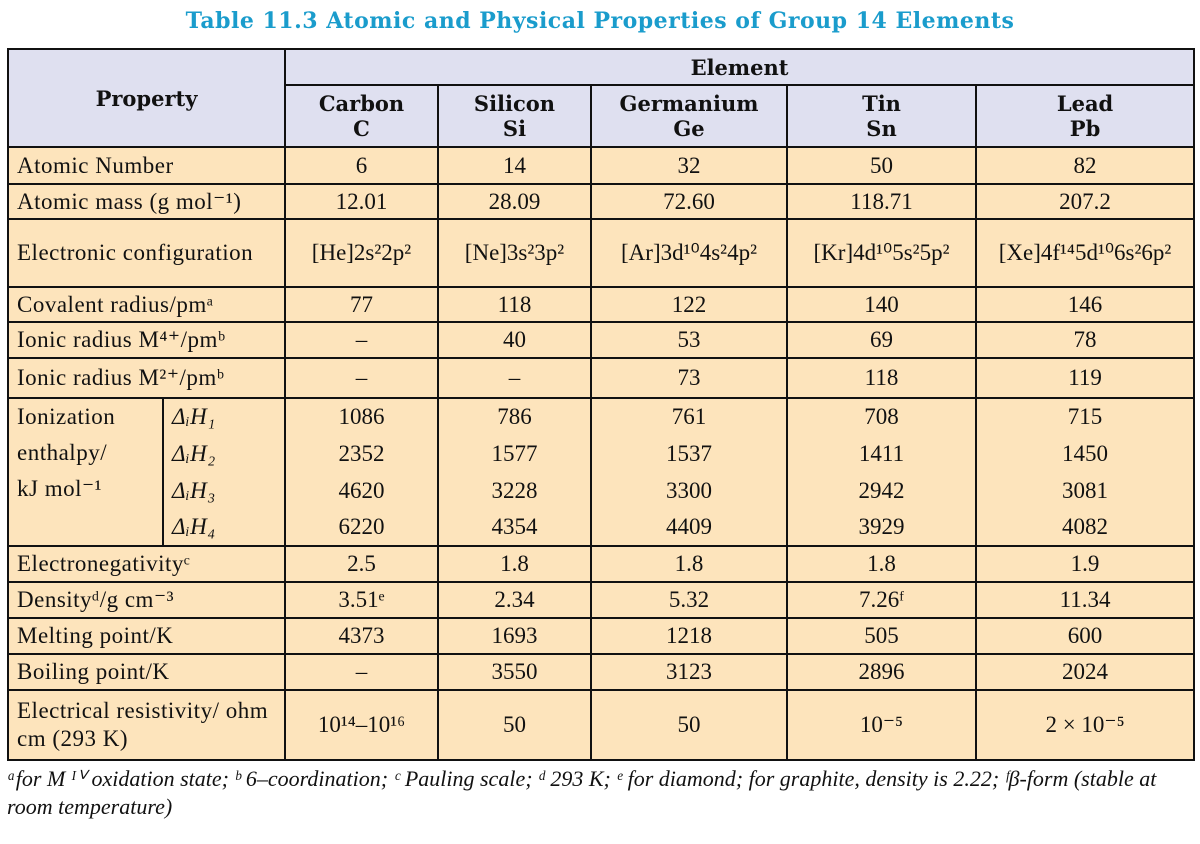 The width and height of the screenshot is (1200, 844). I want to click on table-row: ΔᵢH₄ 6220 4354 4409 3929 4082, so click(602, 528).